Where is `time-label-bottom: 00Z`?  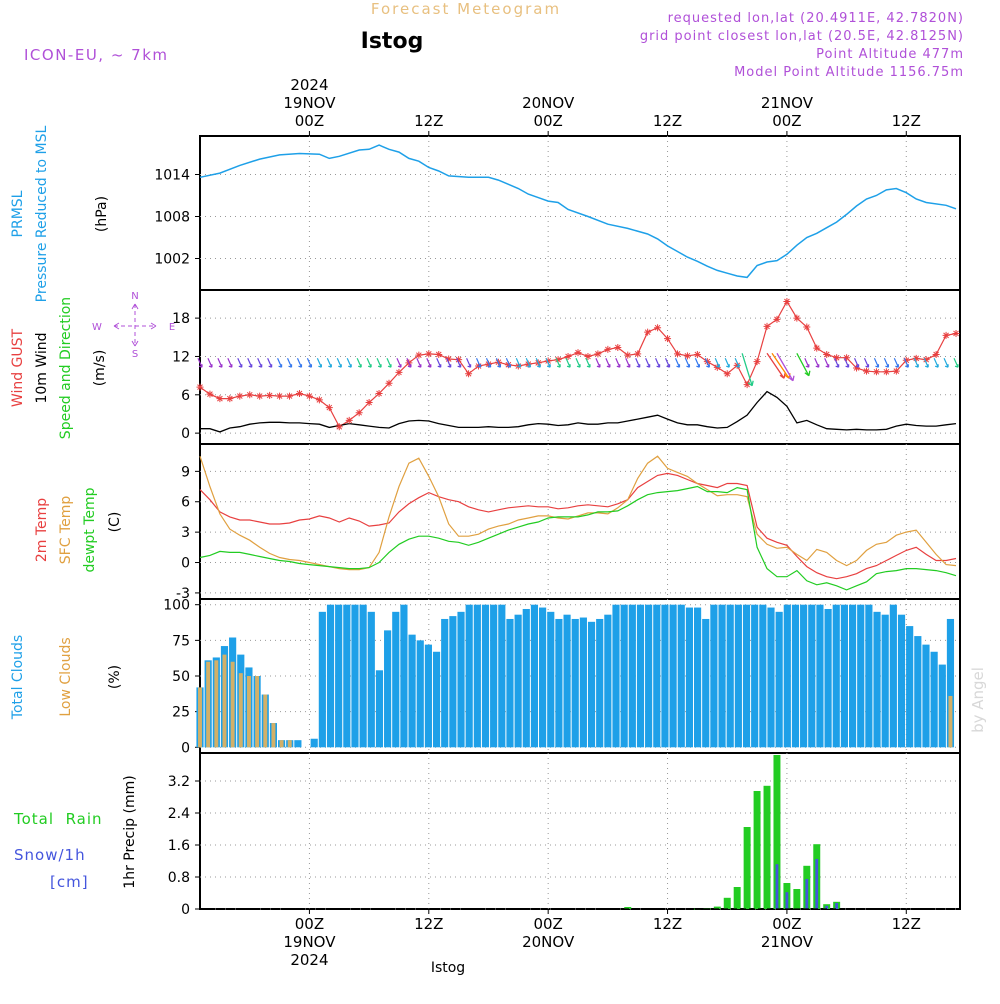
time-label-bottom: 00Z is located at coordinates (547, 924).